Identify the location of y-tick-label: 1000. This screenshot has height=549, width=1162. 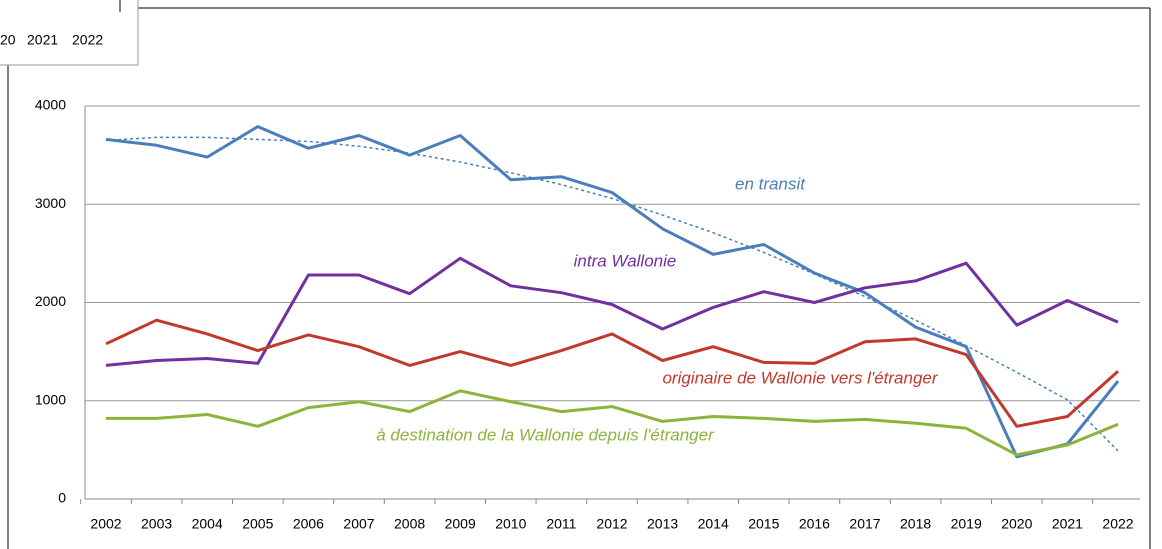
(50, 399).